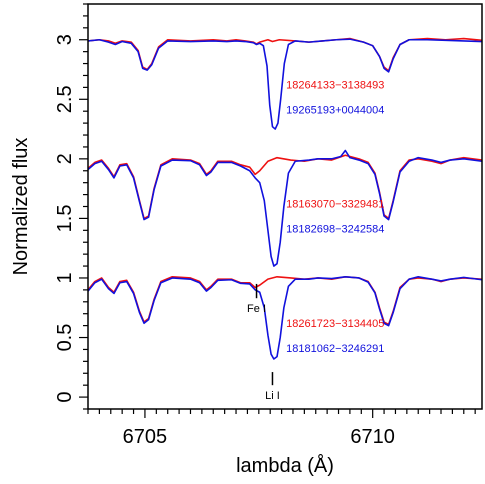  What do you see at coordinates (65, 158) in the screenshot?
I see `y-tick-label: 2` at bounding box center [65, 158].